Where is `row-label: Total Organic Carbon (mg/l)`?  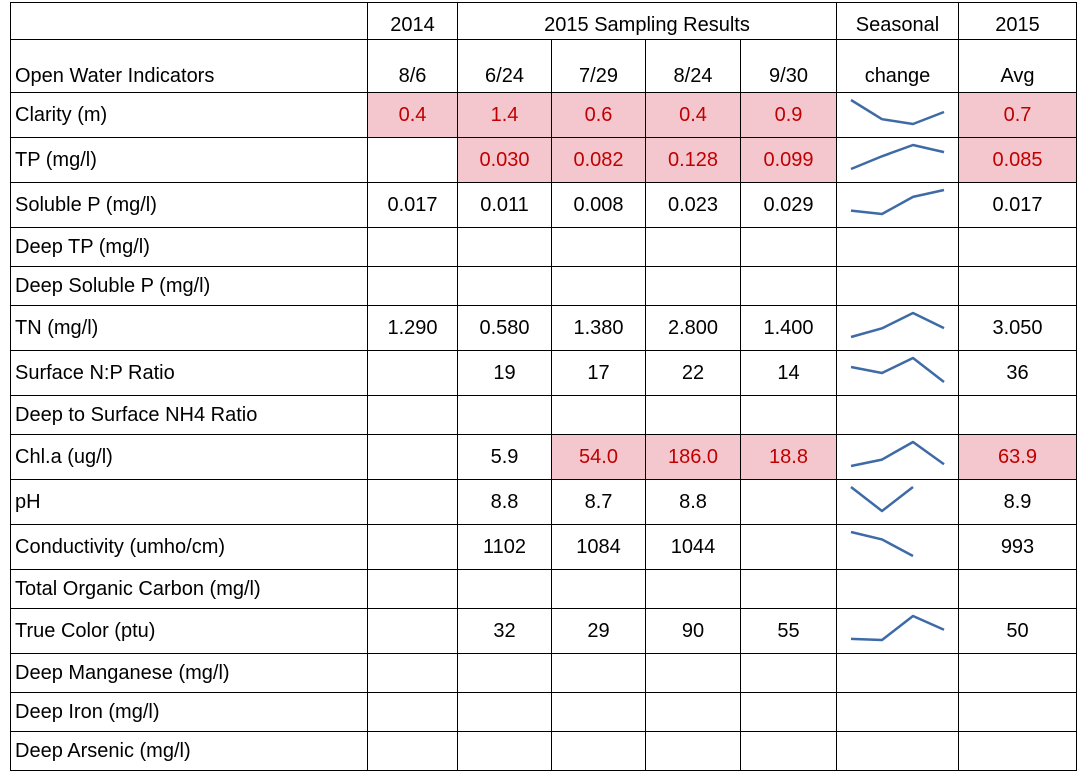 row-label: Total Organic Carbon (mg/l) is located at coordinates (189, 589).